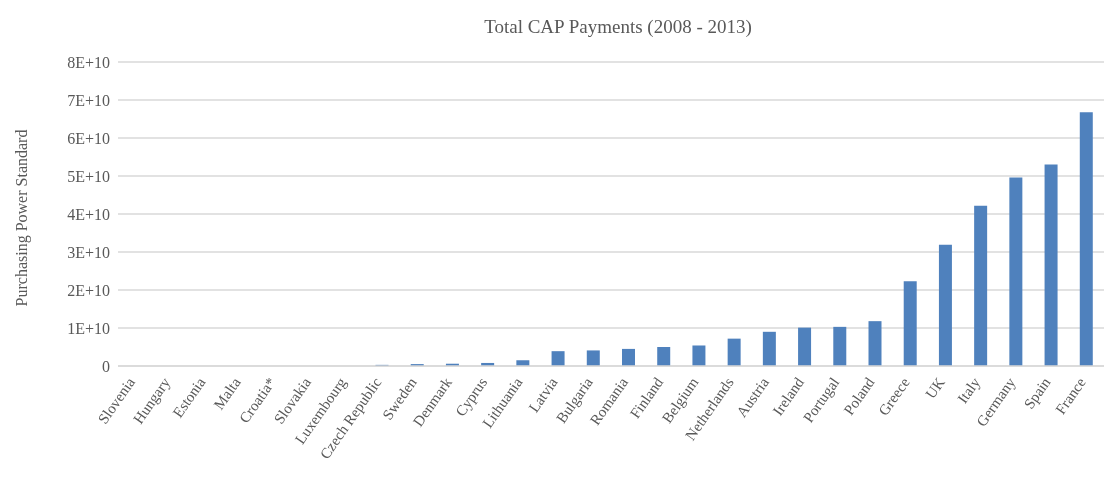  Describe the element at coordinates (88, 290) in the screenshot. I see `y-tick-label: 2E+10` at that location.